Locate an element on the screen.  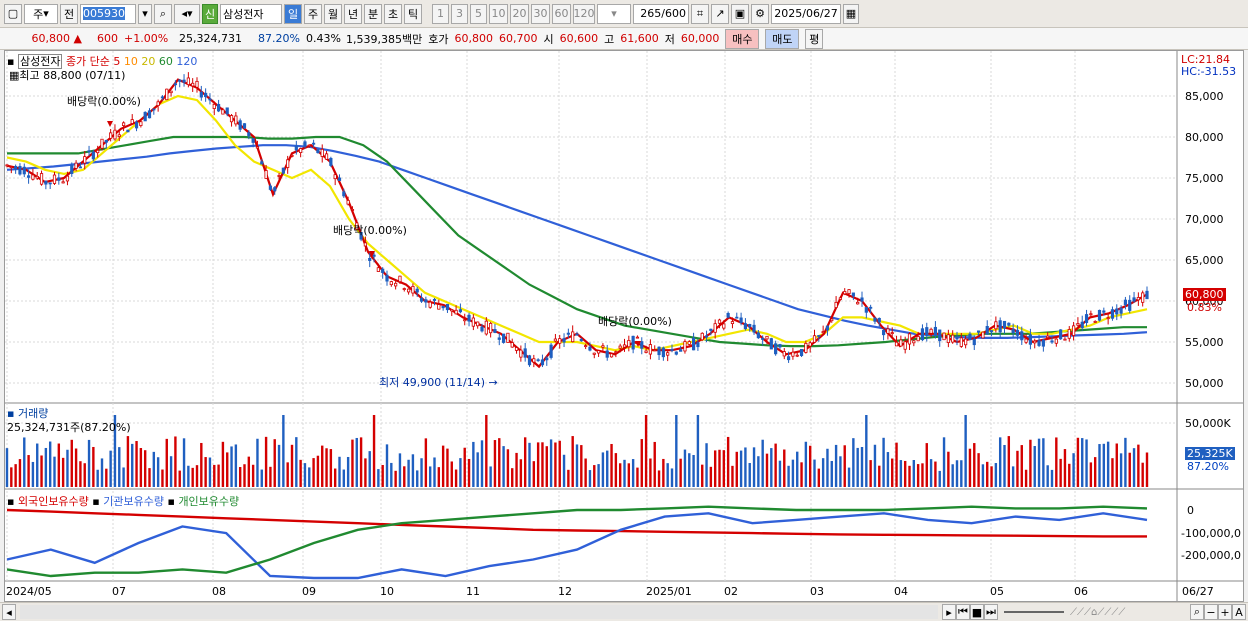
stock-name: 삼성전자 is located at coordinates (251, 13).